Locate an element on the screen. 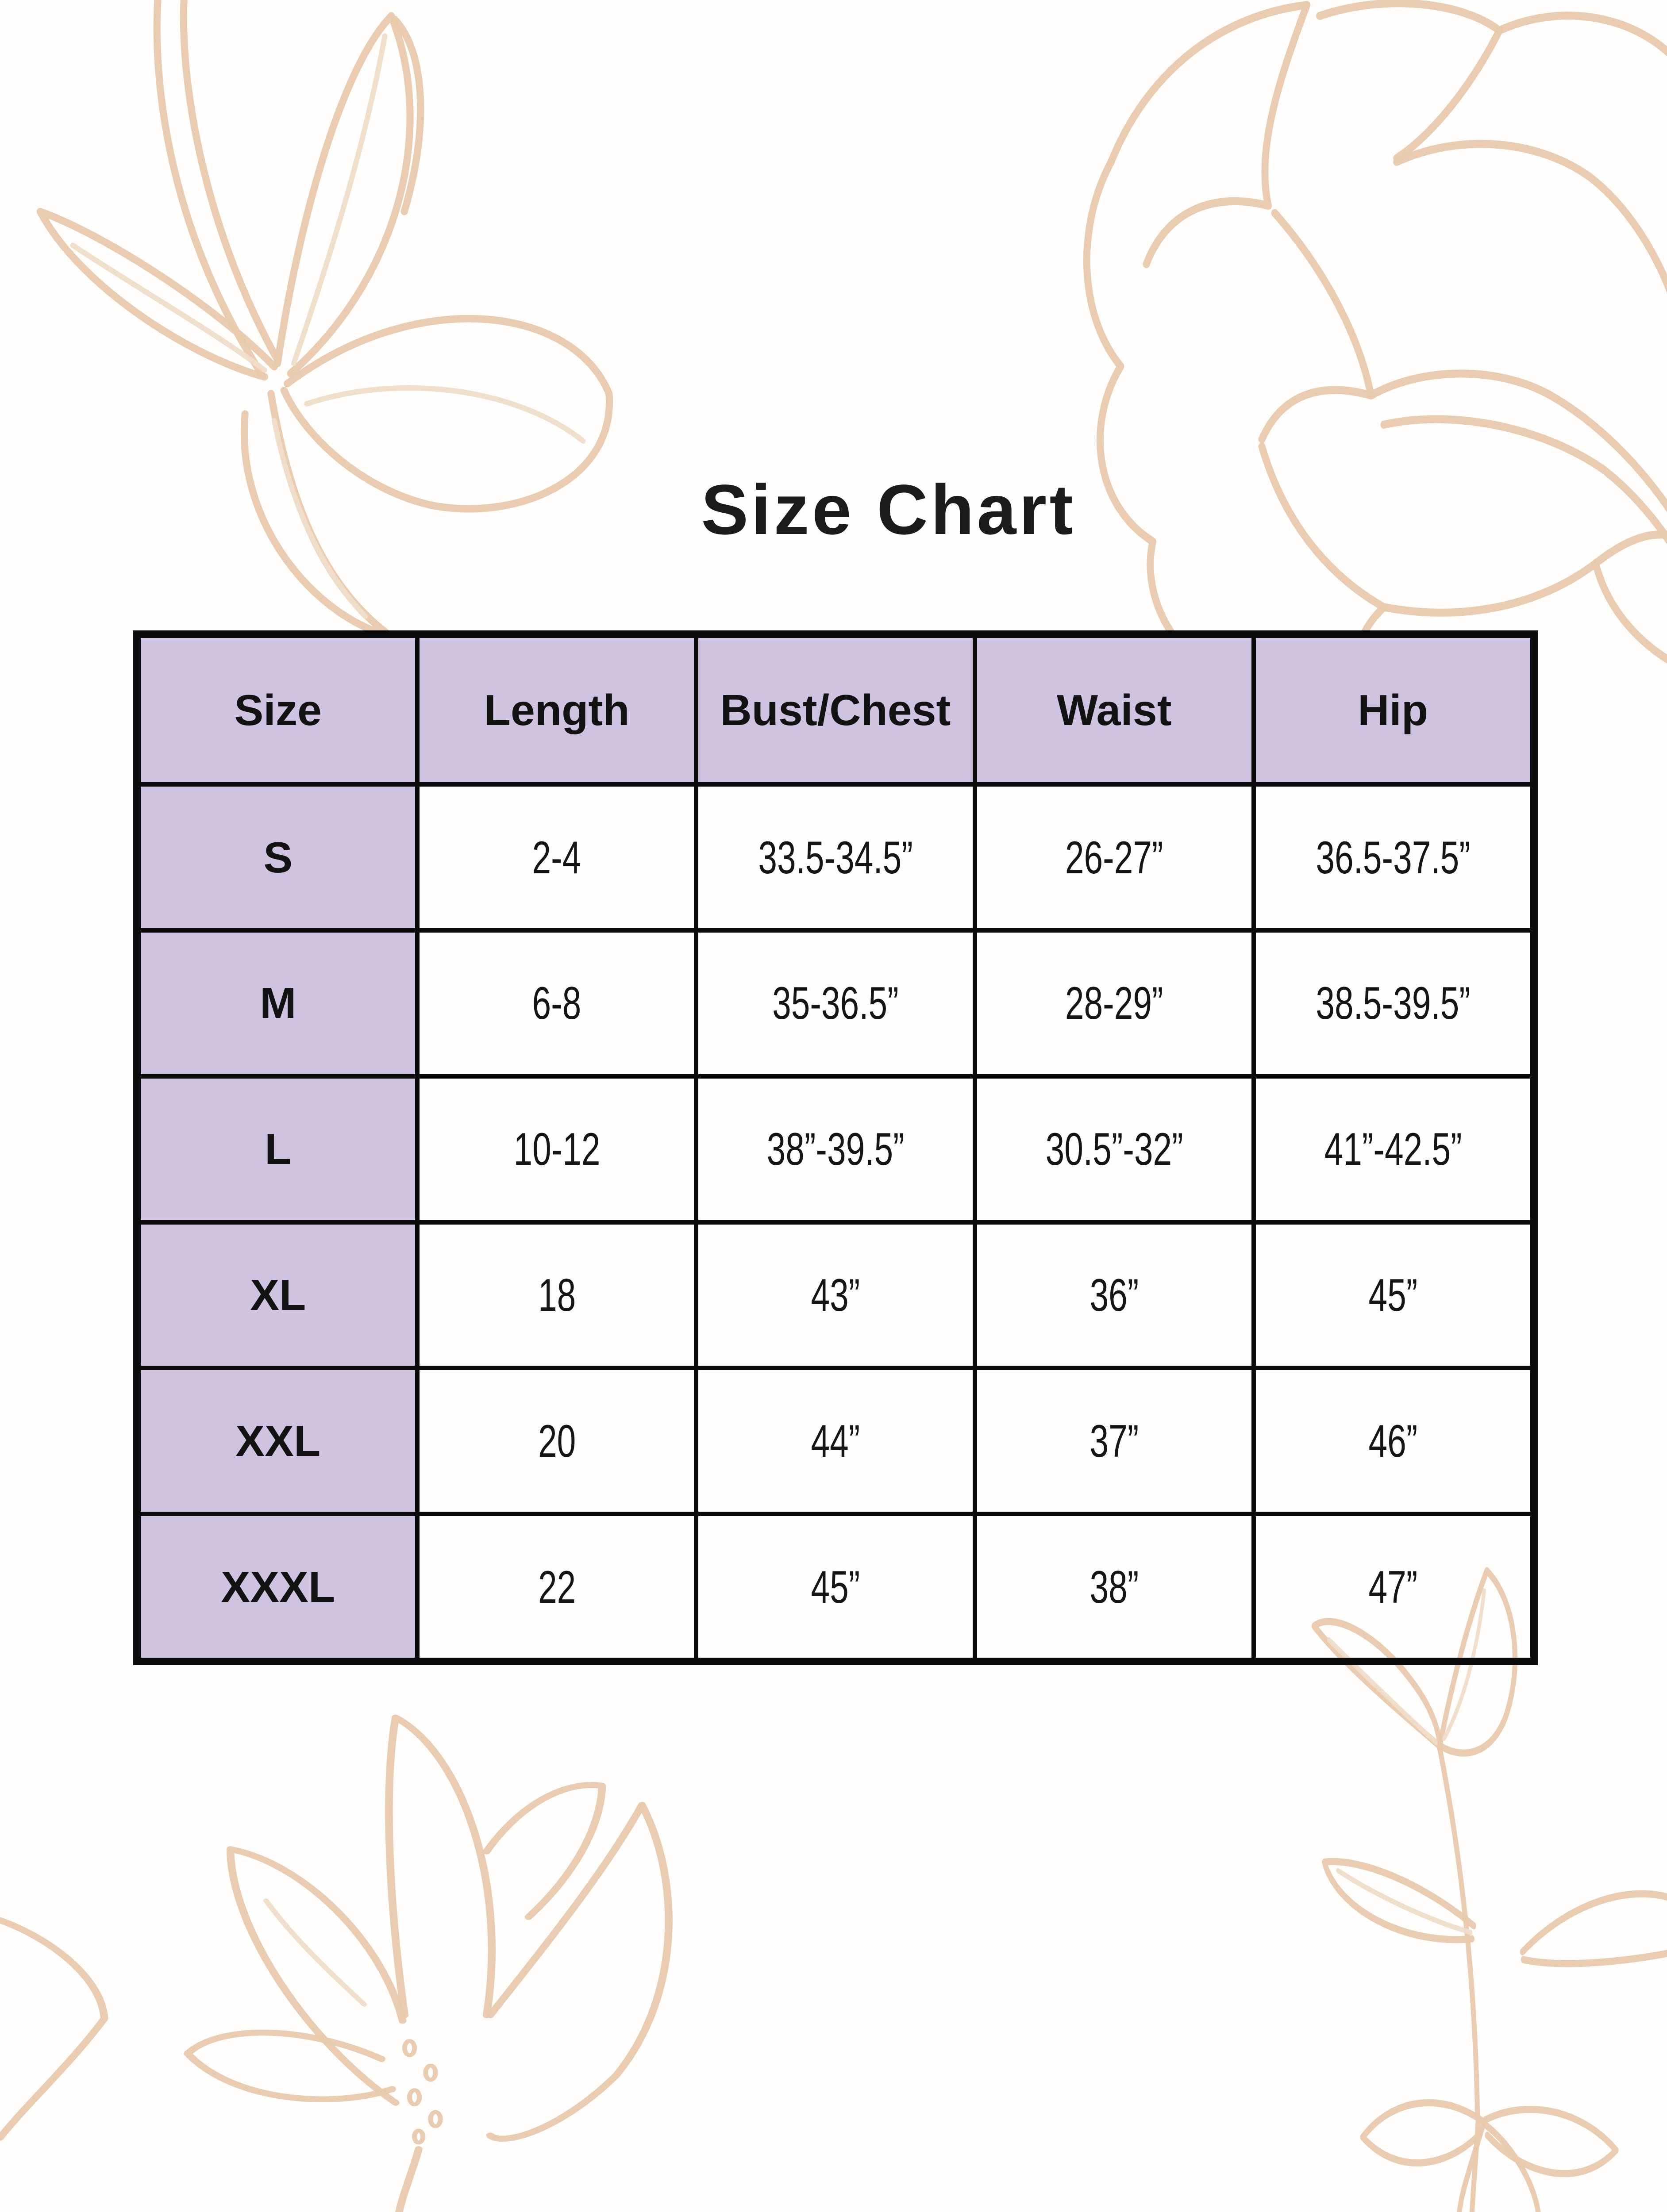 This screenshot has height=2212, width=1667. column-header-waist: Waist is located at coordinates (1114, 710).